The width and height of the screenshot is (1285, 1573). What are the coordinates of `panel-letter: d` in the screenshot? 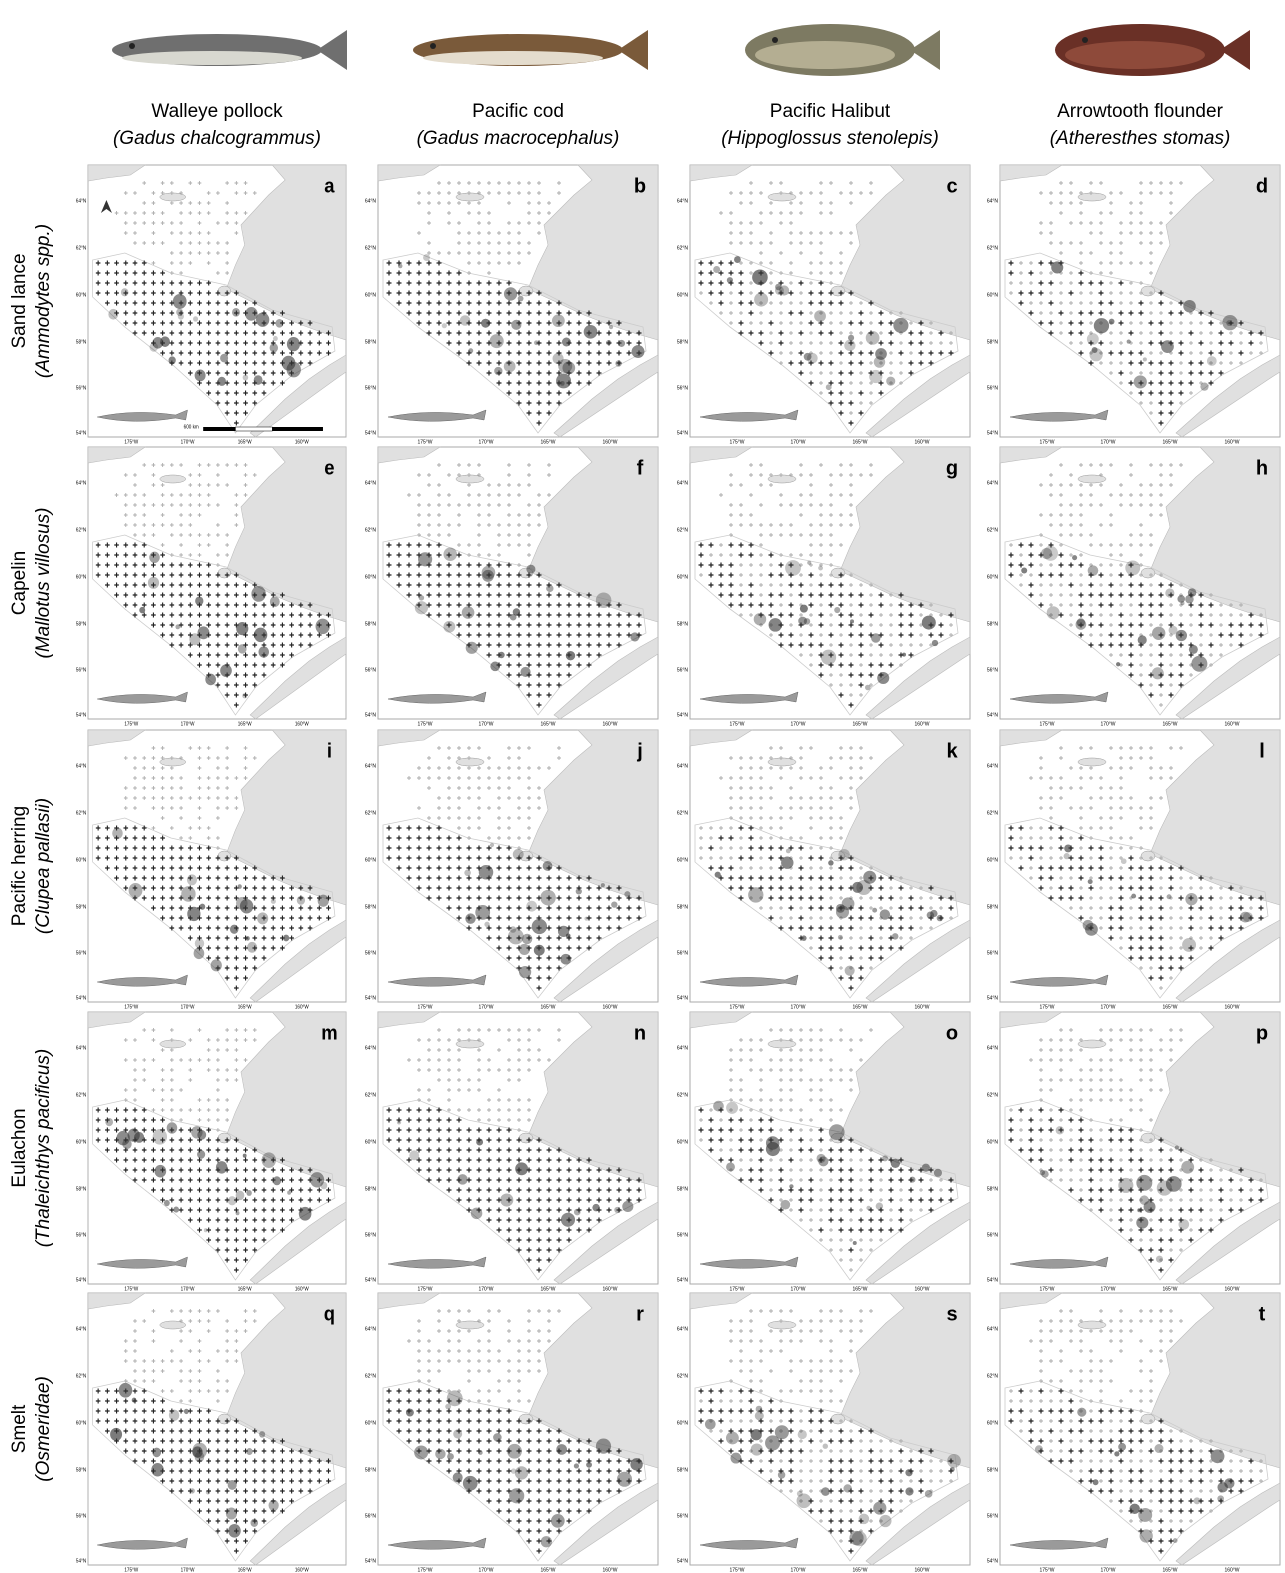 It's located at (1262, 186).